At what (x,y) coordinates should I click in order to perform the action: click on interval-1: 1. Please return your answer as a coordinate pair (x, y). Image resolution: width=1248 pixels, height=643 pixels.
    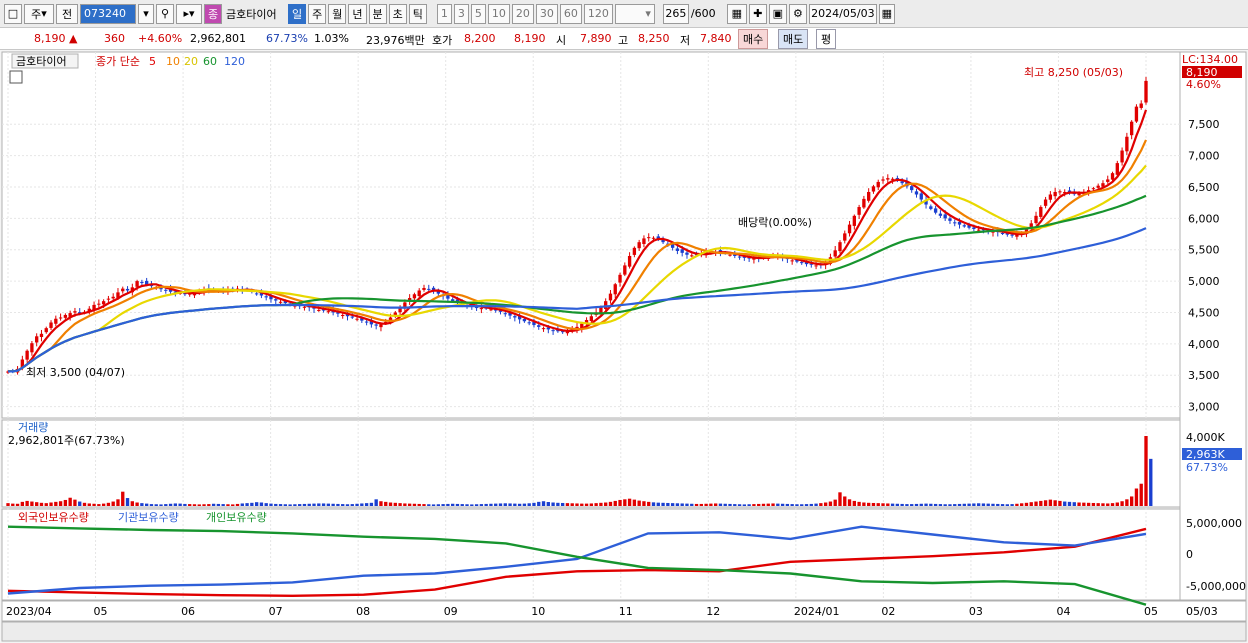
    Looking at the image, I should click on (444, 13).